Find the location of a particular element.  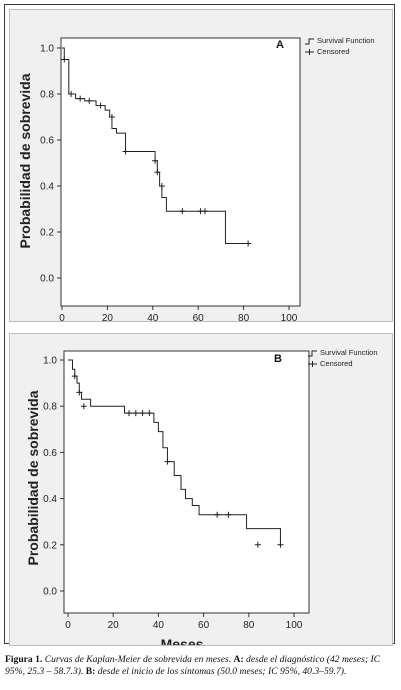

y-axis-label-b: Probabilidad de sobrevida is located at coordinates (33, 477).